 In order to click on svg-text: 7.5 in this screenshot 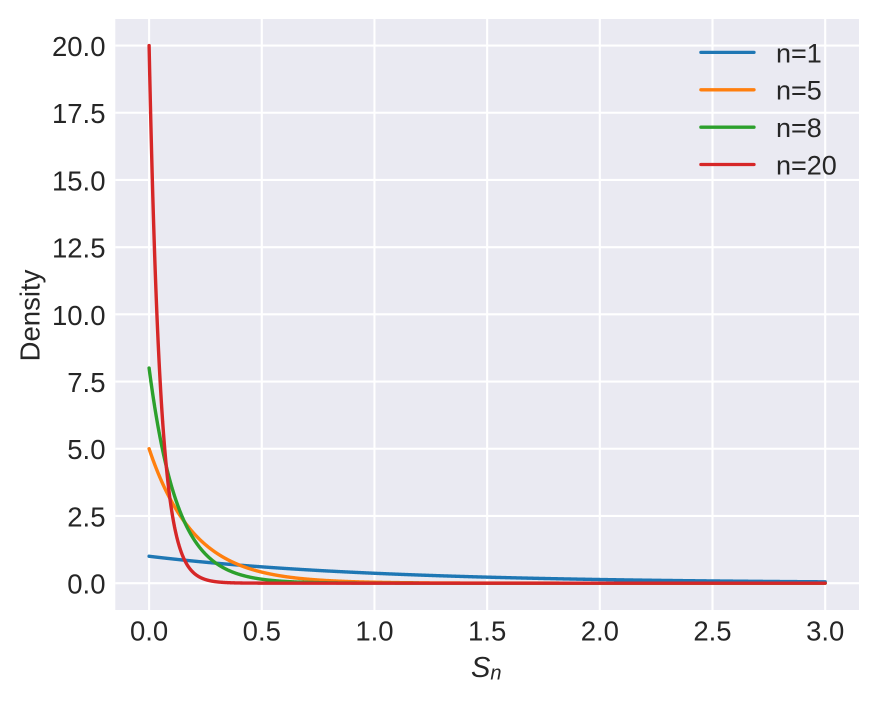, I will do `click(86, 382)`.